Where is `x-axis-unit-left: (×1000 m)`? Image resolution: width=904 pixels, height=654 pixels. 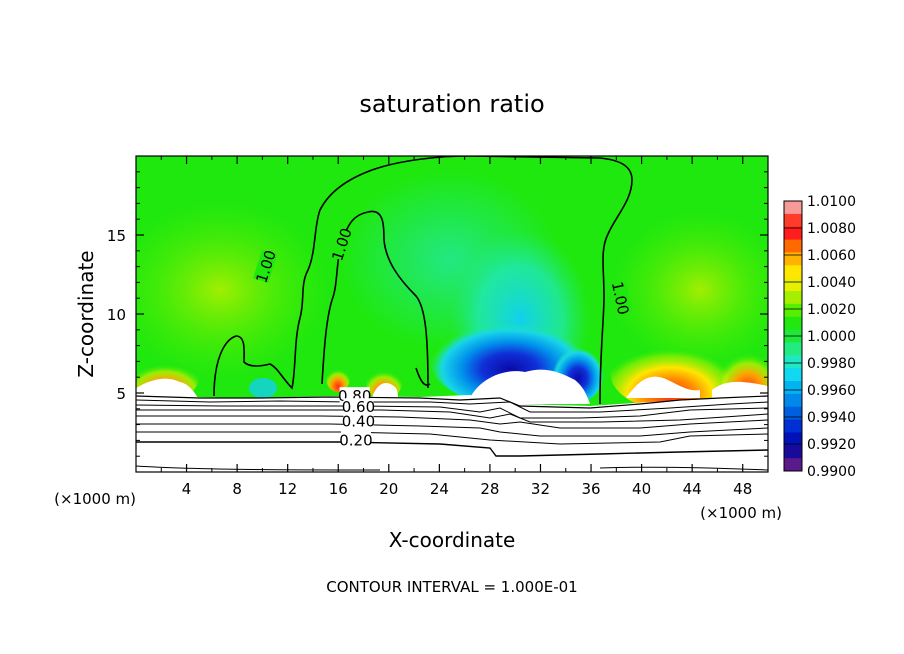
x-axis-unit-left: (×1000 m) is located at coordinates (95, 499).